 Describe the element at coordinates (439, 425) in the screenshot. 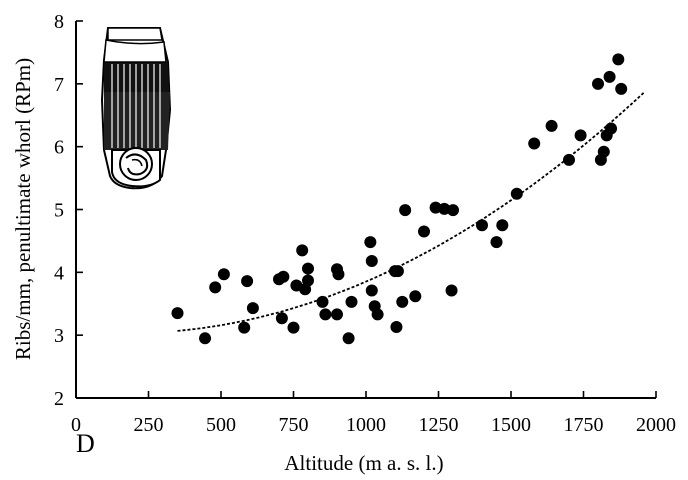

I see `x-tick-label: 1250` at that location.